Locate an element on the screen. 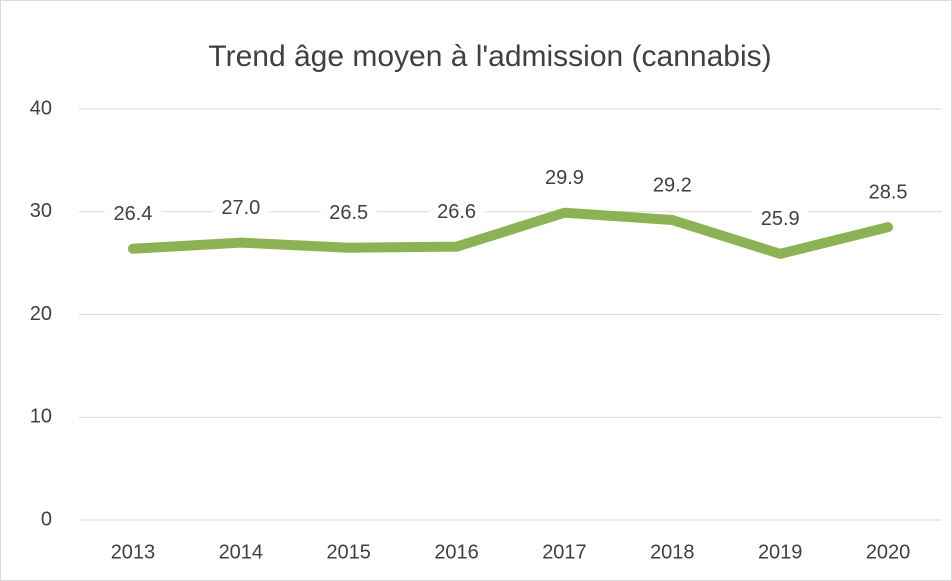 This screenshot has height=581, width=952. data-label: 26.5 is located at coordinates (348, 213).